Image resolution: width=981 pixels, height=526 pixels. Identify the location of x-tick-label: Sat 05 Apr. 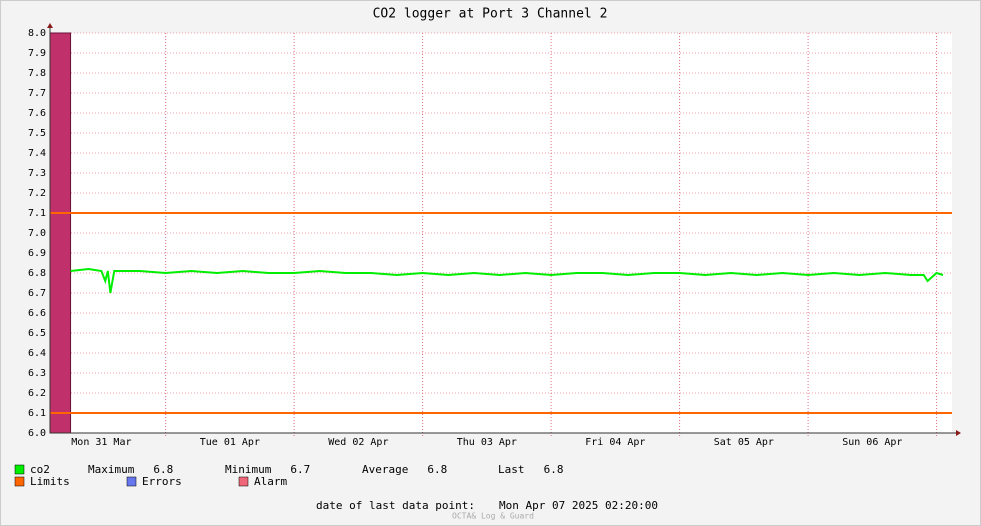
(744, 442).